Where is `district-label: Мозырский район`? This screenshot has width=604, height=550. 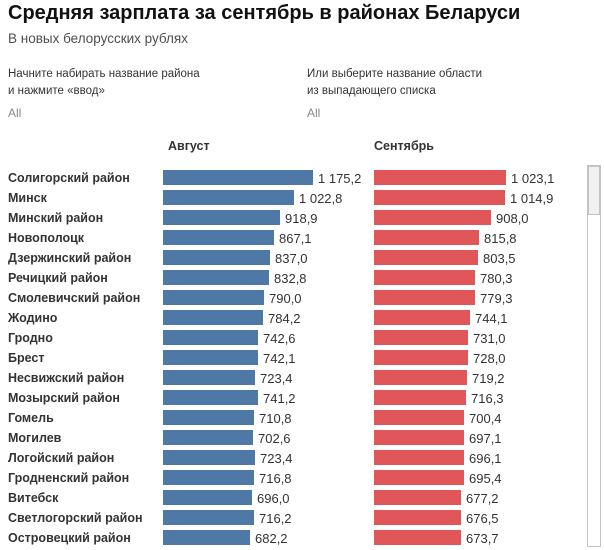 district-label: Мозырский район is located at coordinates (64, 398).